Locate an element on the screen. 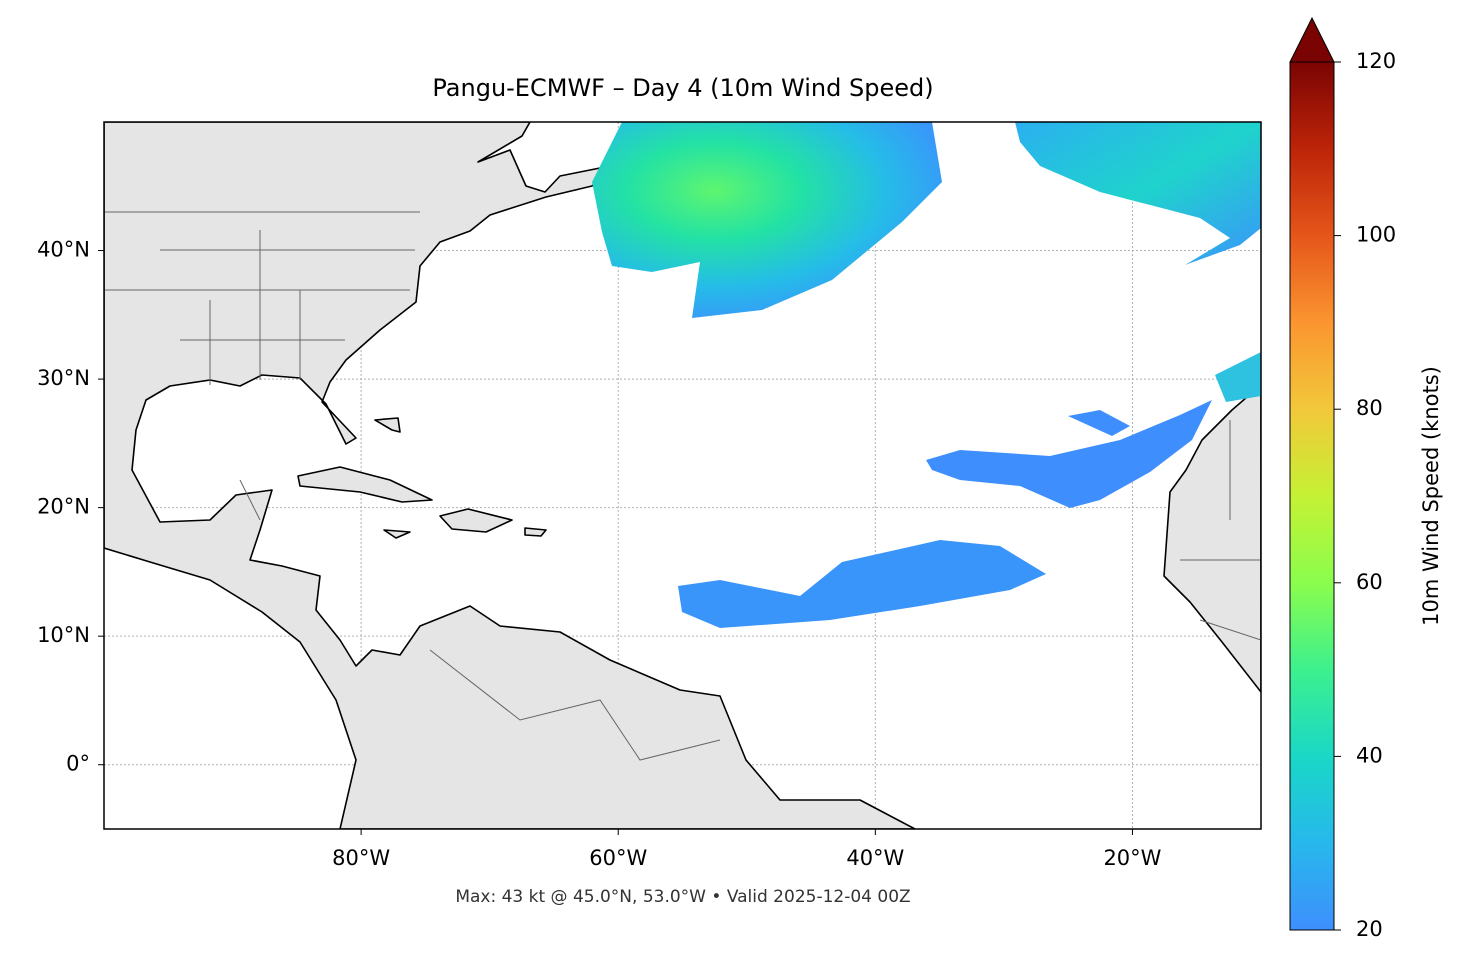 The width and height of the screenshot is (1466, 973). bahamas is located at coordinates (387, 425).